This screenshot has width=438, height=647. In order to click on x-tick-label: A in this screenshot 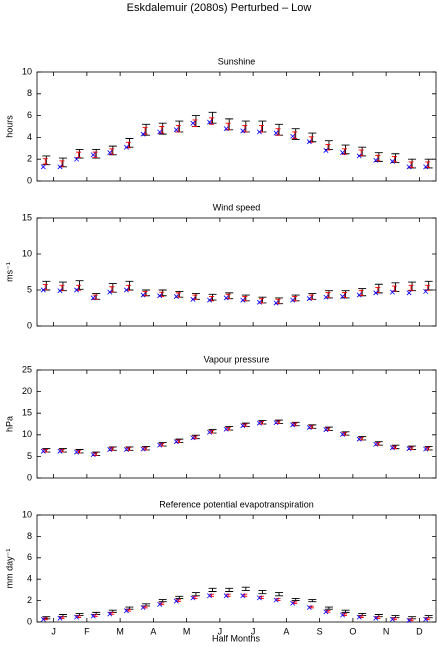, I will do `click(286, 631)`.